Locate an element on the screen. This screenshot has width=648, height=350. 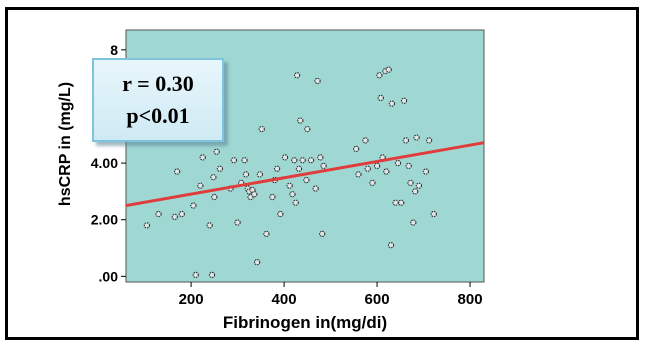
x-tick-label: 600 is located at coordinates (377, 299).